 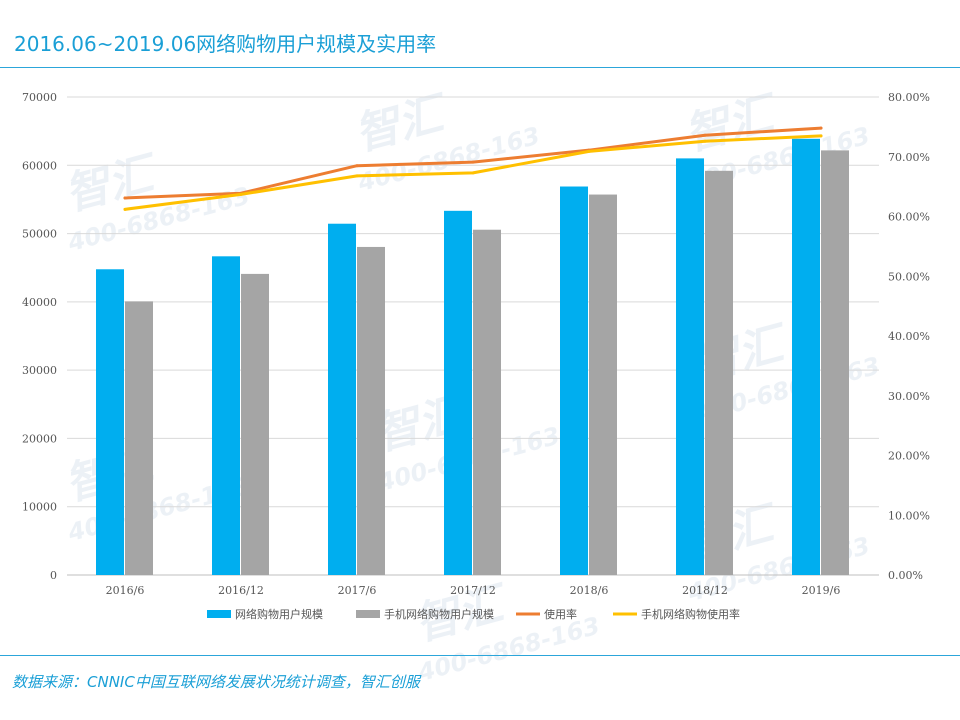 I want to click on x-tick-label: 2019/6, so click(x=821, y=590).